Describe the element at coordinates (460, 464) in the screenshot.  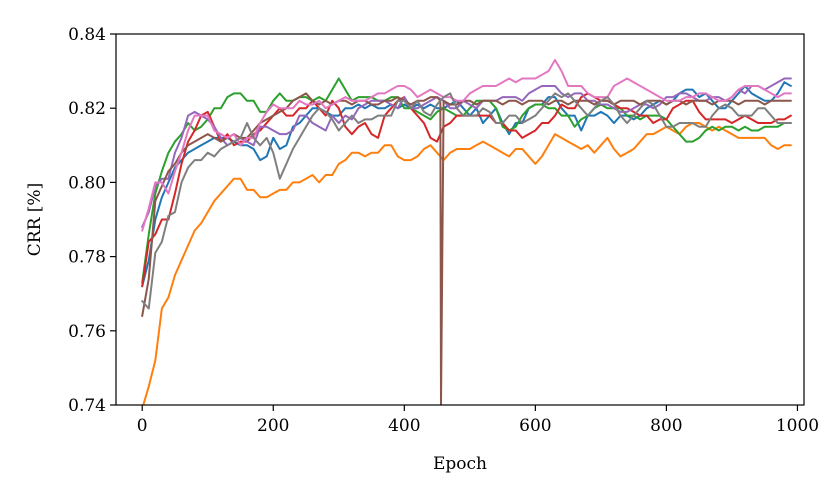
I see `x-axis-label: Epoch` at that location.